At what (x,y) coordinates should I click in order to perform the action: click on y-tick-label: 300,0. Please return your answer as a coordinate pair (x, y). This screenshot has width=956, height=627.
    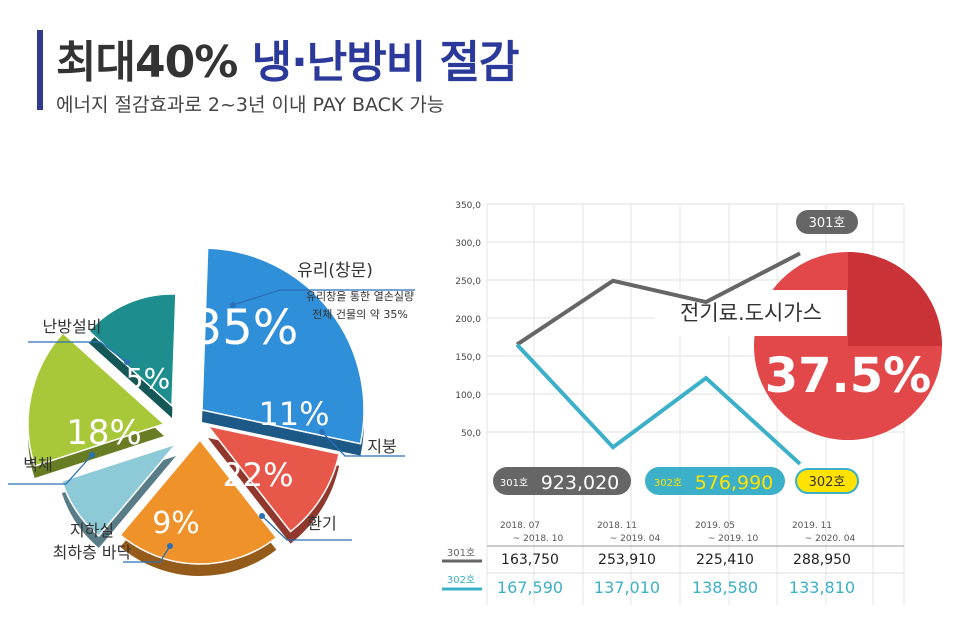
    Looking at the image, I should click on (468, 244).